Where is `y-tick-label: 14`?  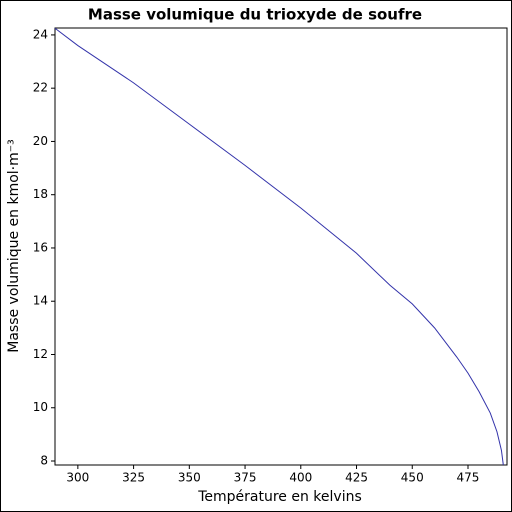 y-tick-label: 14 is located at coordinates (40, 301).